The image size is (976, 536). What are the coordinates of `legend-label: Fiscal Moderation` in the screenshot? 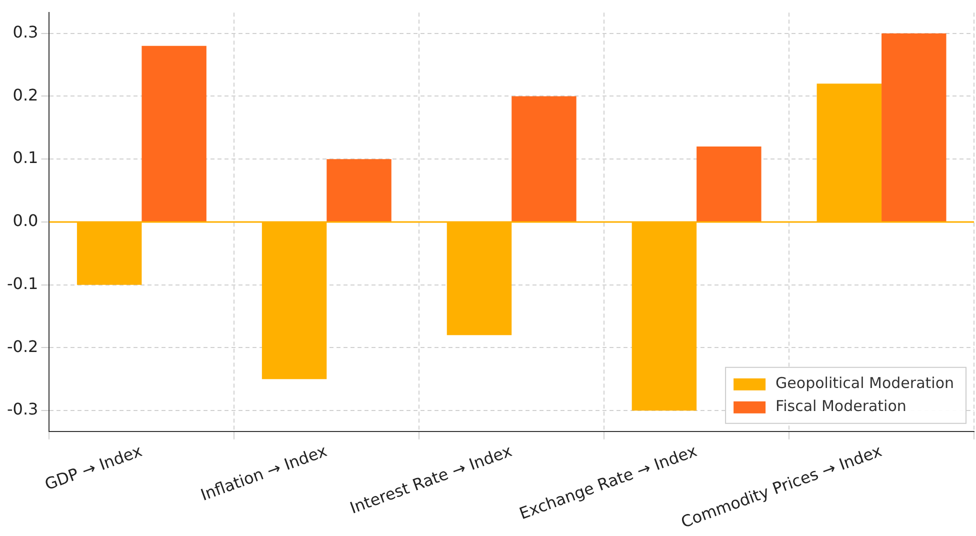 It's located at (841, 406).